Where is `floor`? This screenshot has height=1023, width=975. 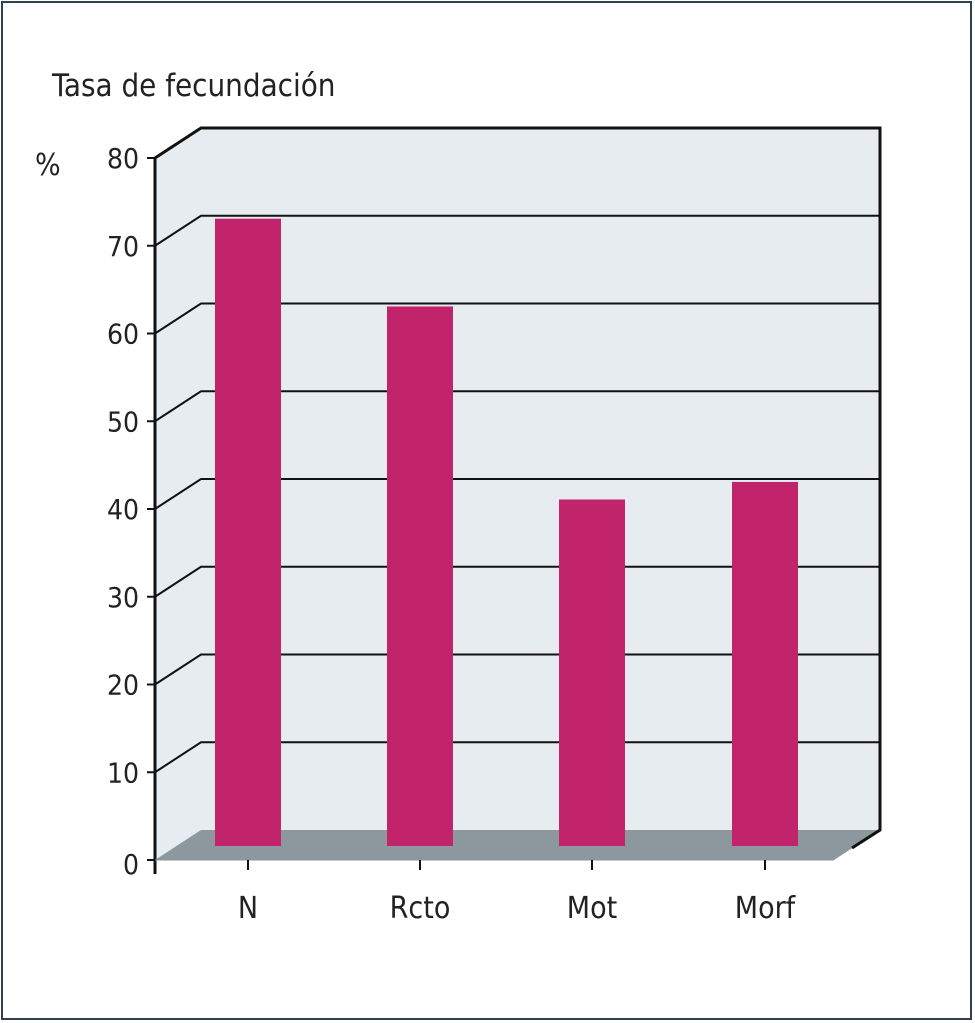
floor is located at coordinates (517, 845).